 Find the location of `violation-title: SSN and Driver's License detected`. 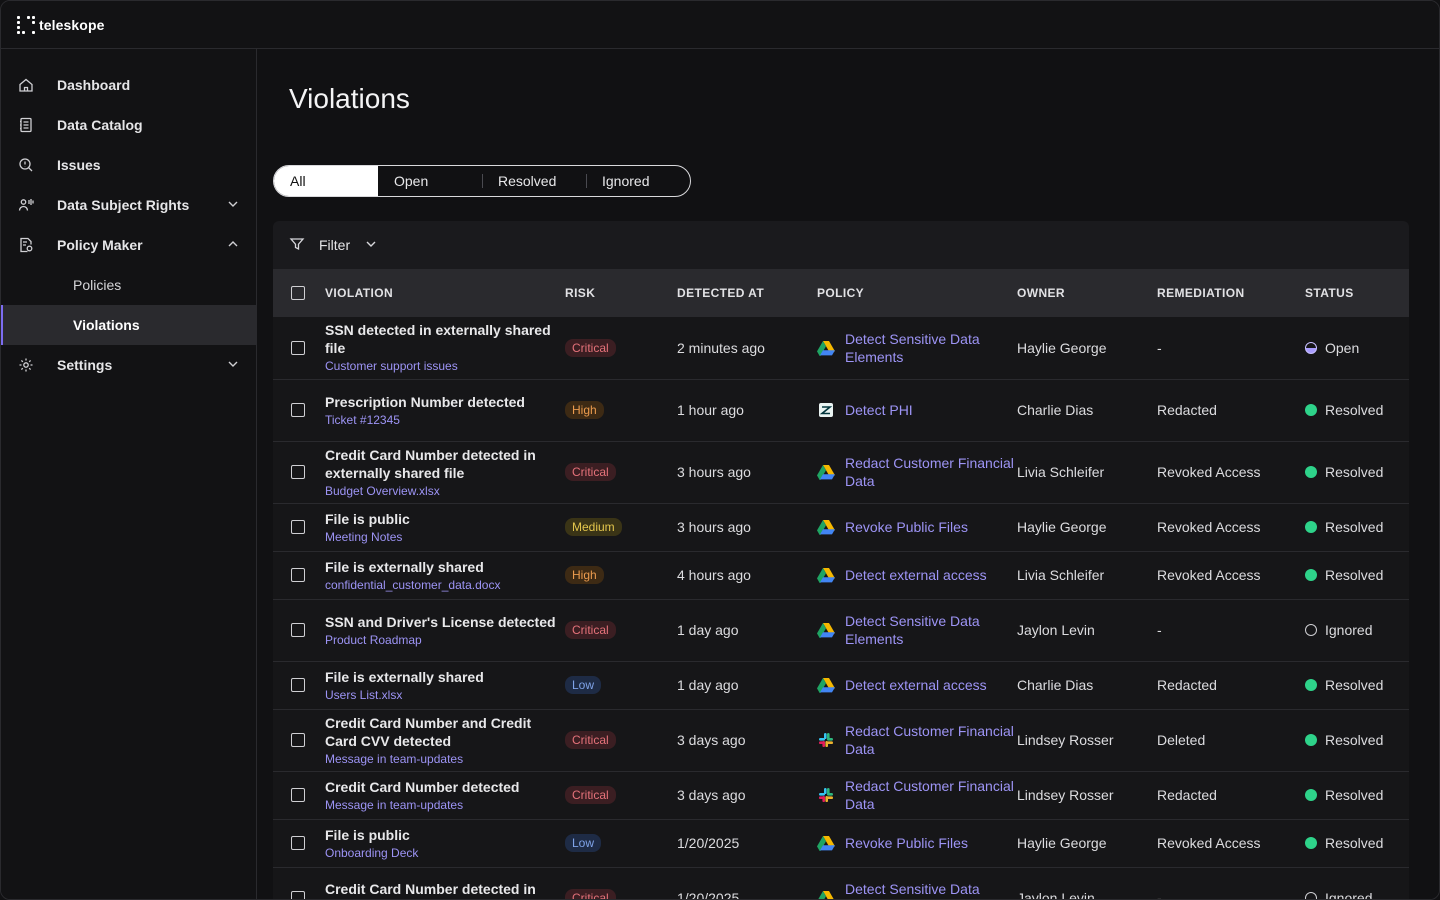

violation-title: SSN and Driver's License detected is located at coordinates (440, 621).